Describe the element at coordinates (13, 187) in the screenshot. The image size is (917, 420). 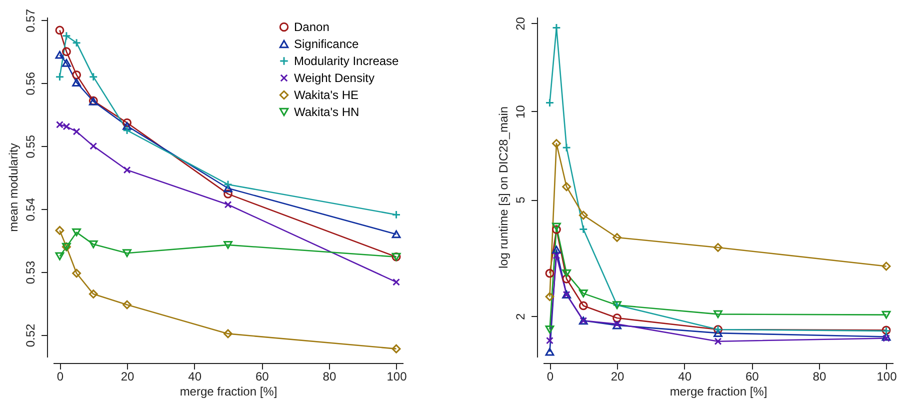
I see `y-axis-title: mean modularity` at that location.